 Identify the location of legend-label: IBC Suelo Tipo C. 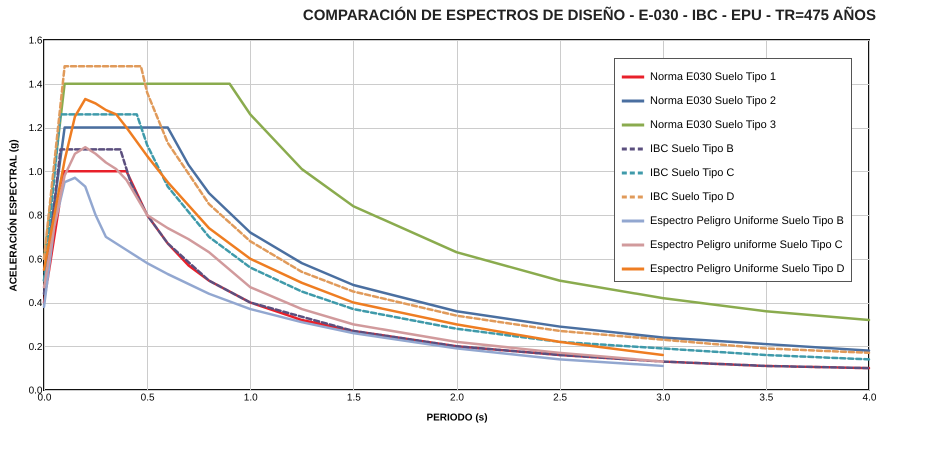
(692, 173).